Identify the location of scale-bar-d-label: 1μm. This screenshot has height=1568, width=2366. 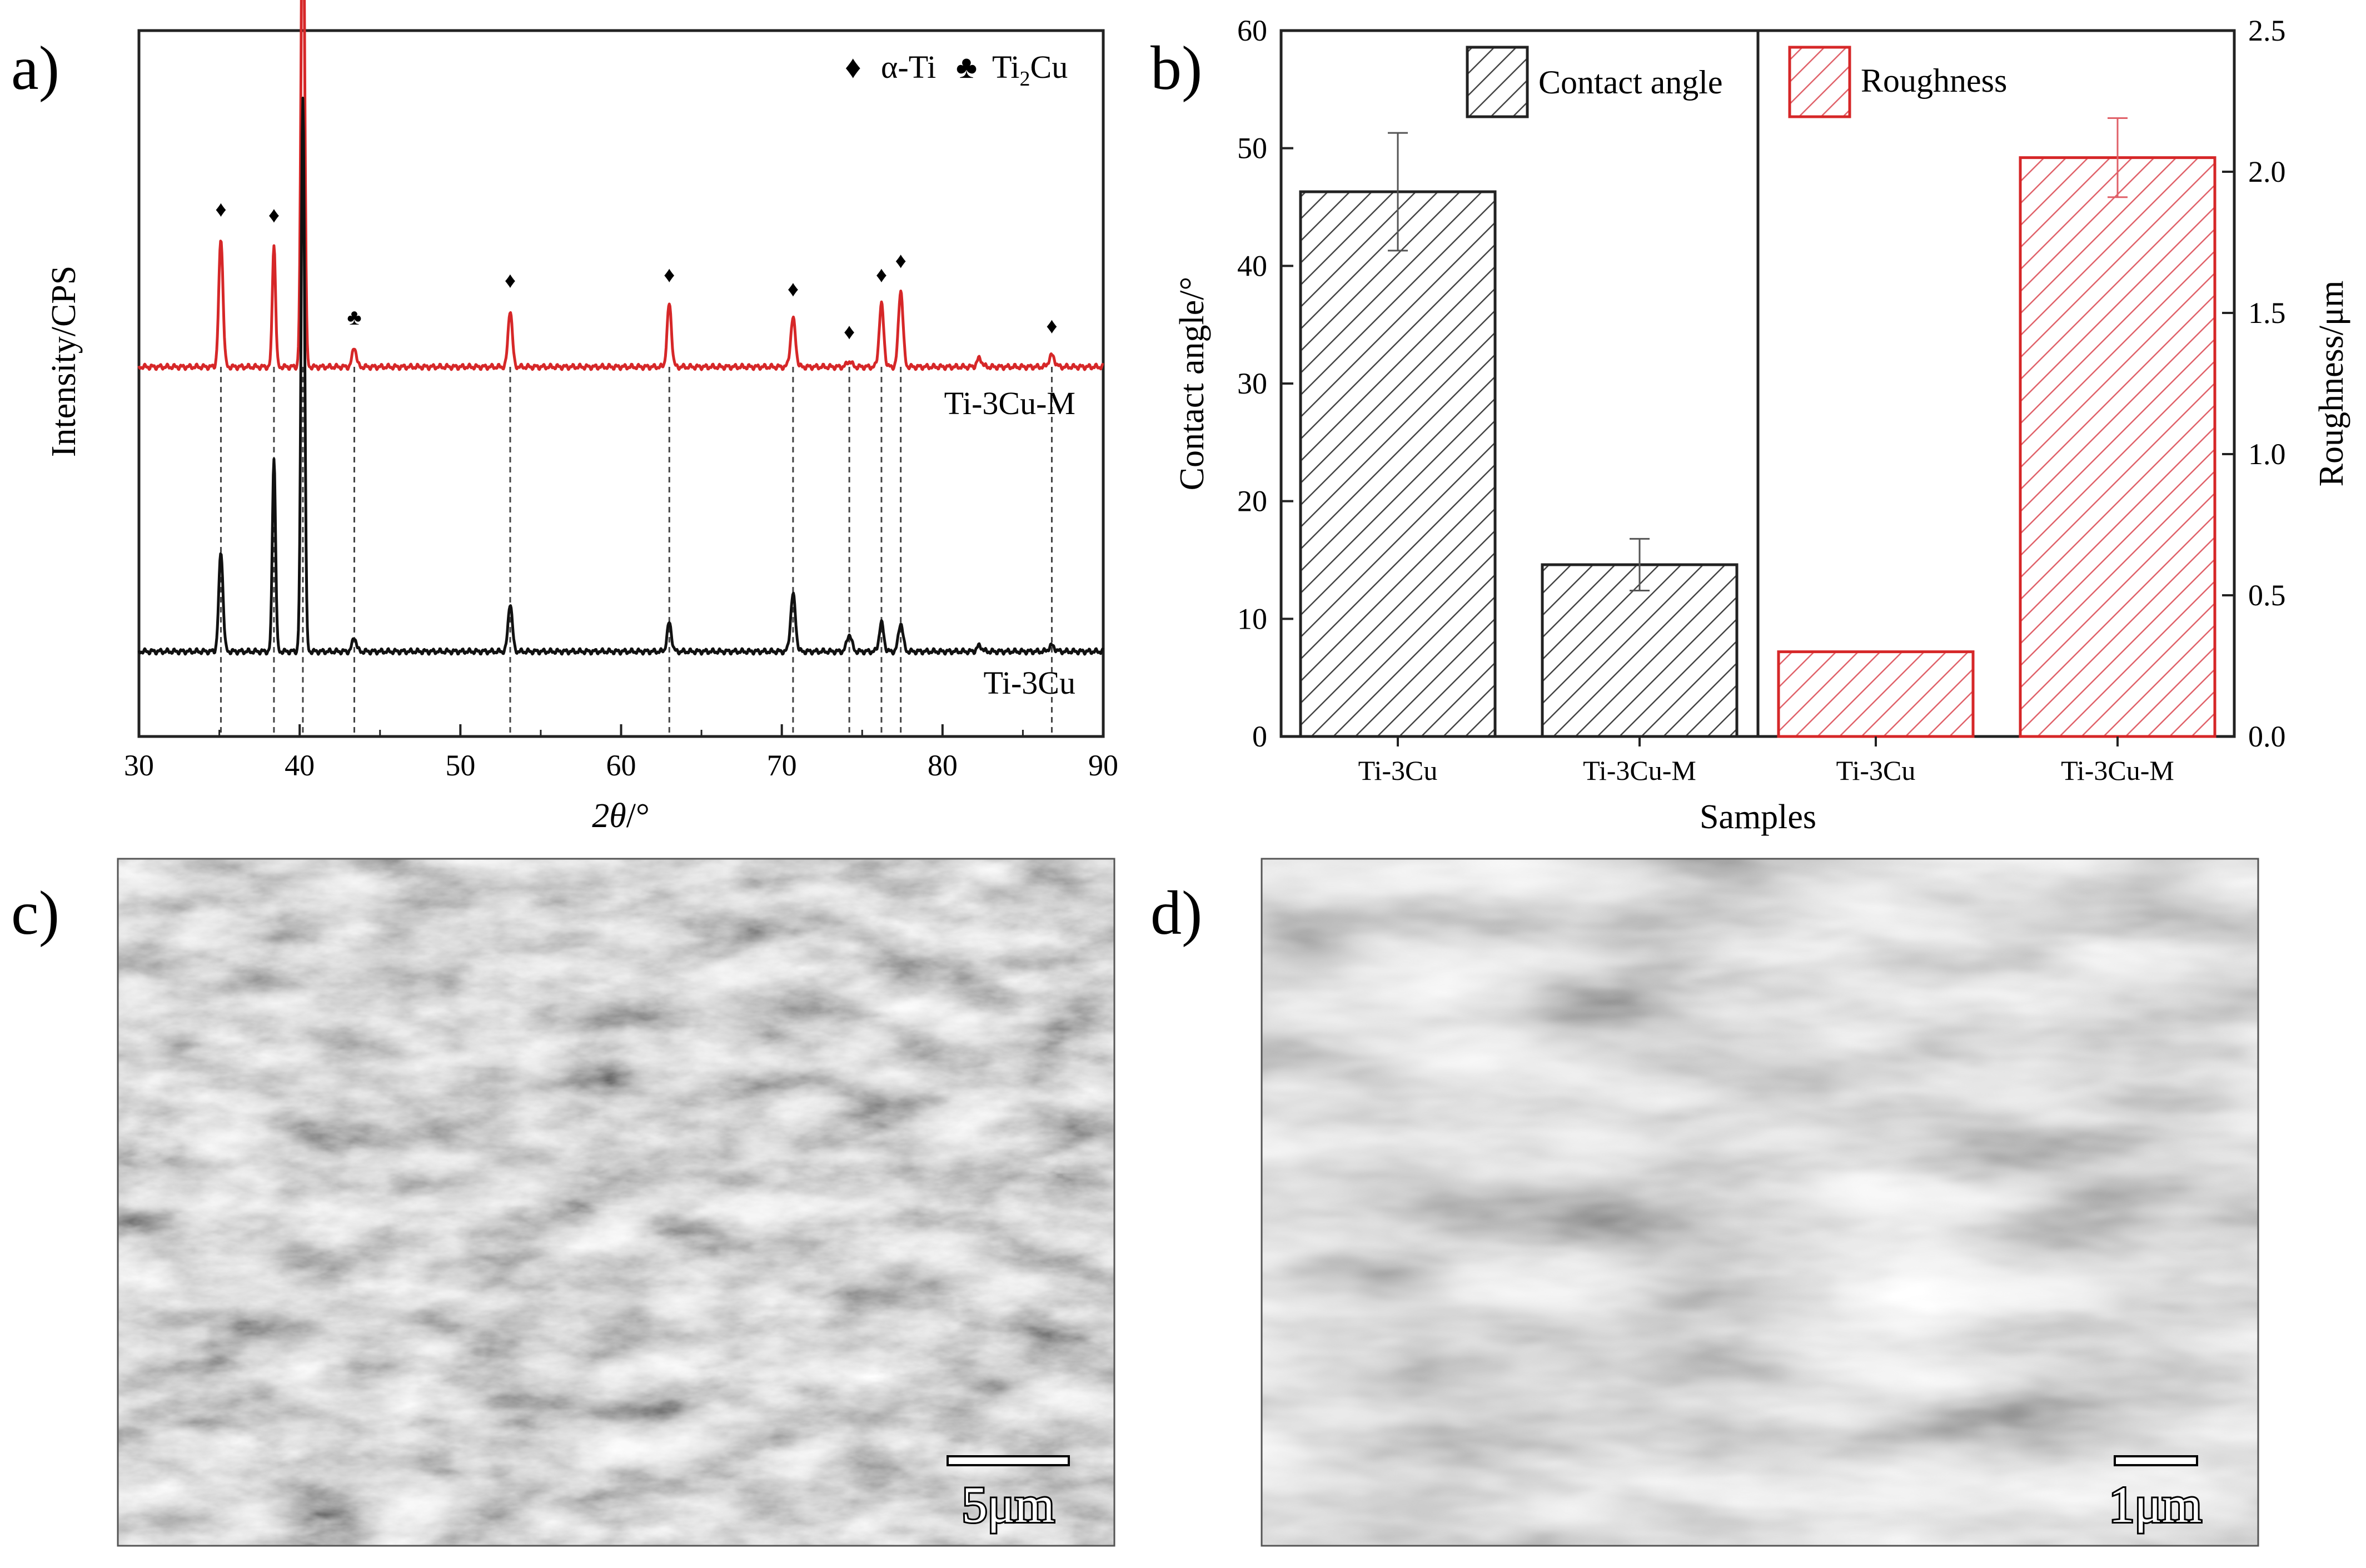
(2155, 1505).